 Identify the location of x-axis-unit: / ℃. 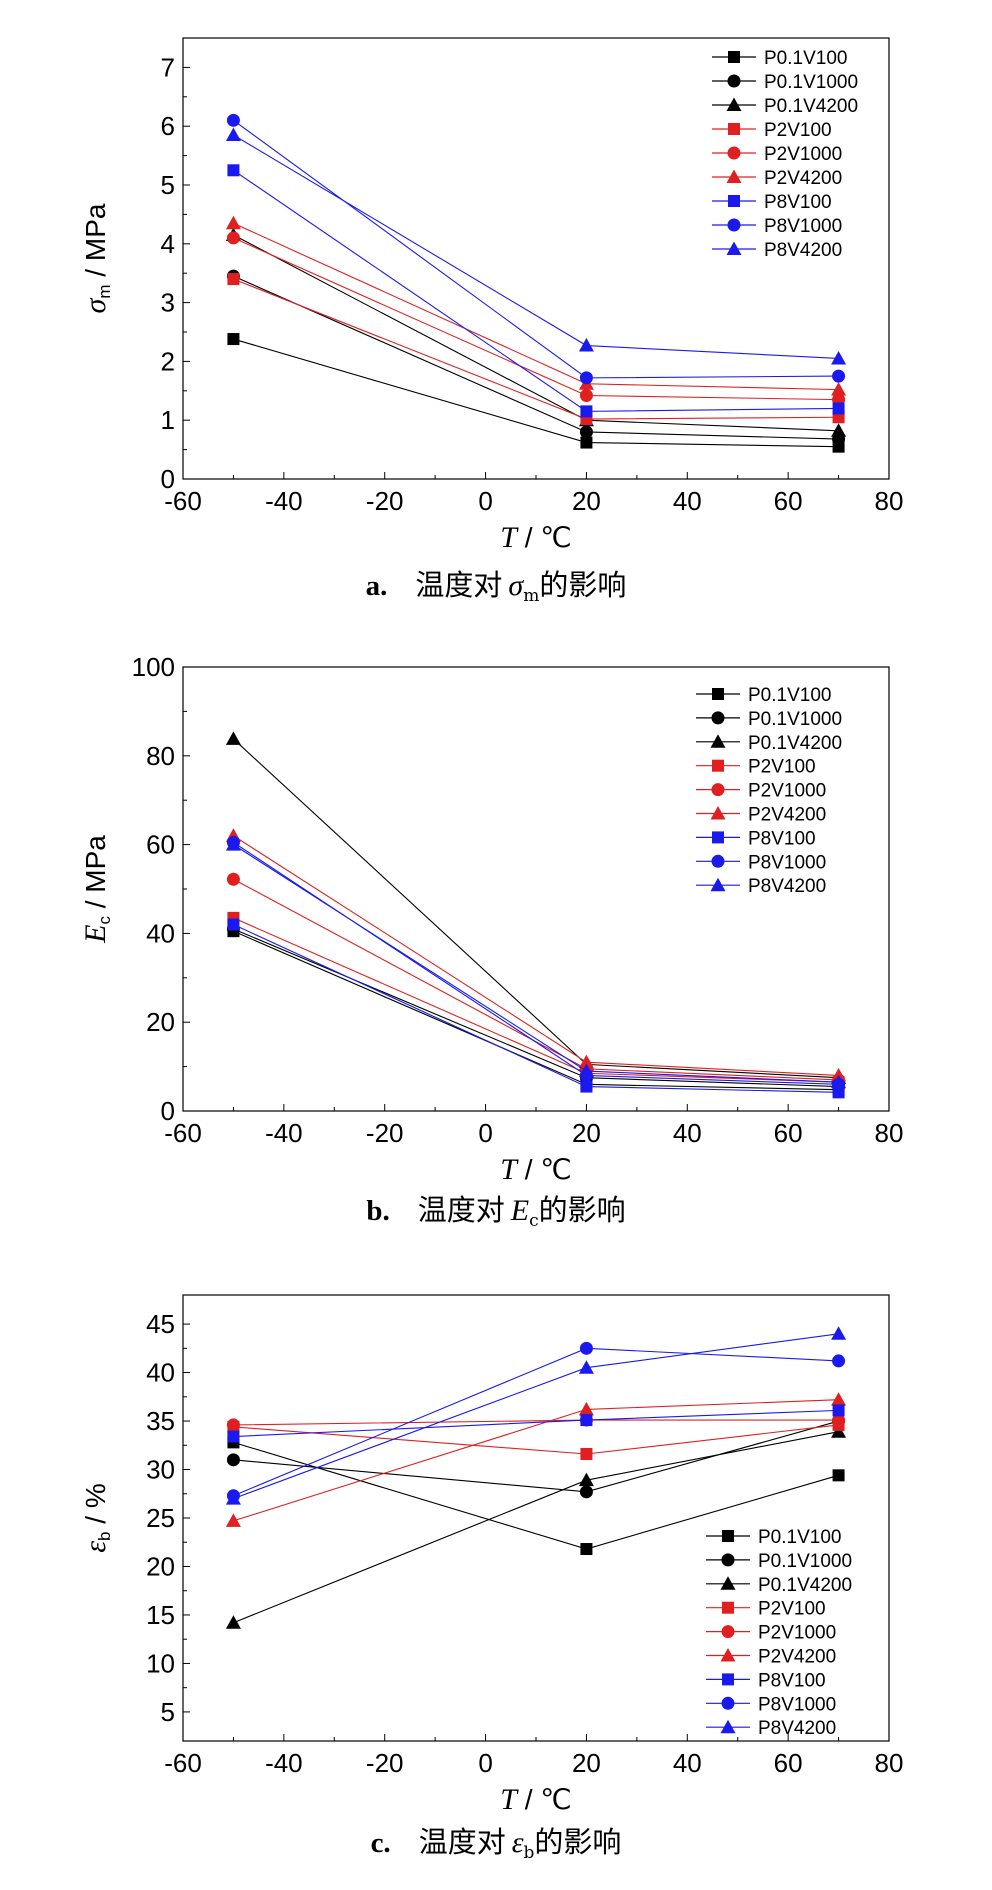
(544, 537).